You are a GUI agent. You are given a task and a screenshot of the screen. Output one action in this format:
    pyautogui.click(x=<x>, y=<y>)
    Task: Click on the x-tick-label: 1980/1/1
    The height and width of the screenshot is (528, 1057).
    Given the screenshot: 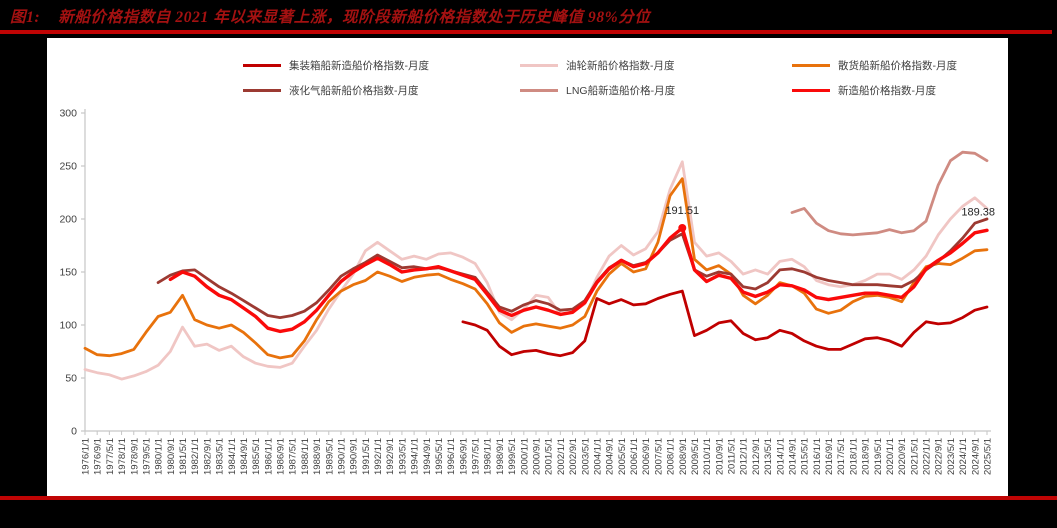 What is the action you would take?
    pyautogui.click(x=159, y=456)
    